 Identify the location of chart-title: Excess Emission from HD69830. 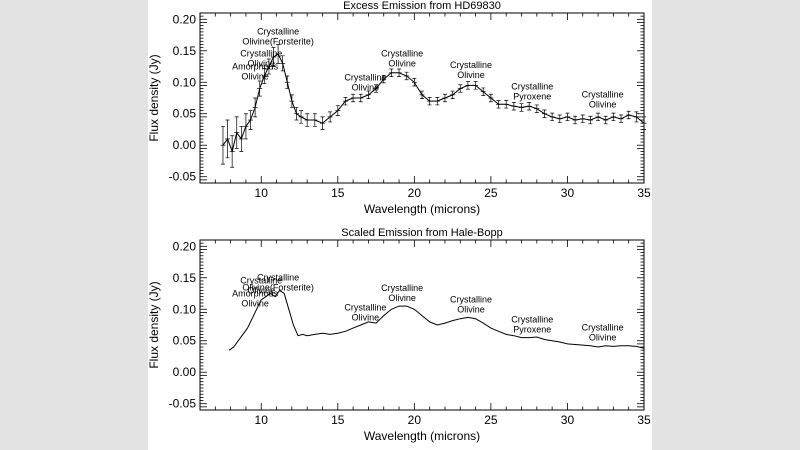
(422, 6).